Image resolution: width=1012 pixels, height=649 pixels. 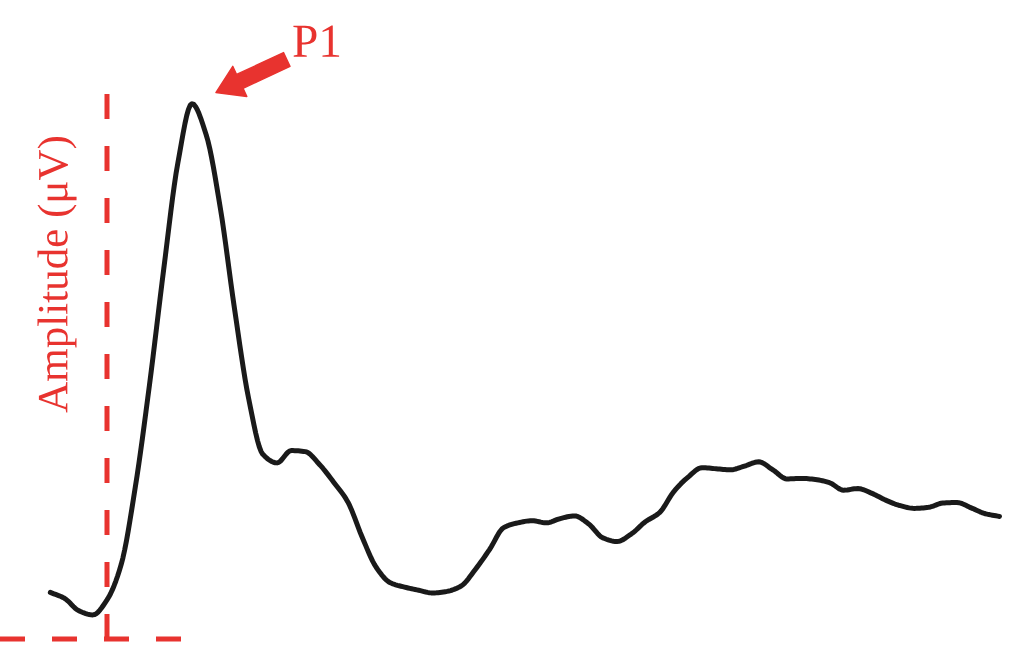 What do you see at coordinates (57, 275) in the screenshot?
I see `y-axis-title: Amplitude (μV)` at bounding box center [57, 275].